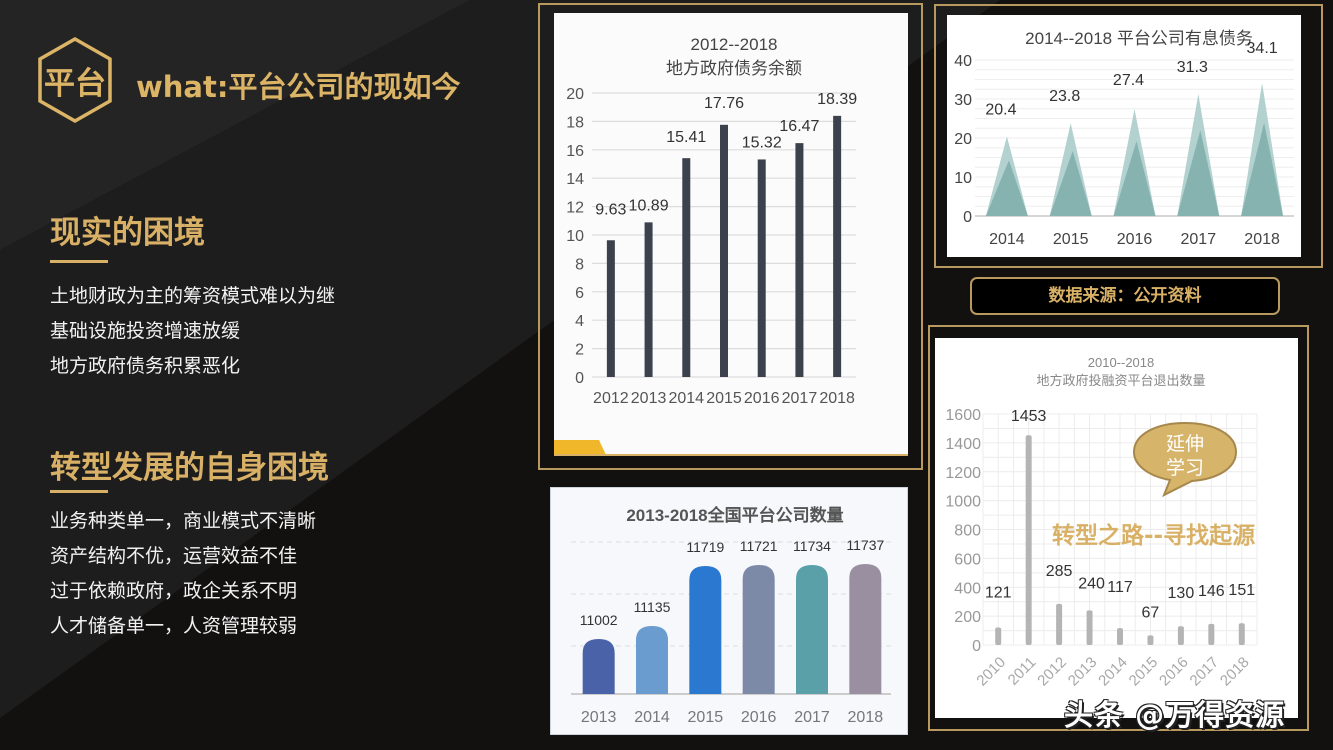 The width and height of the screenshot is (1333, 750). Describe the element at coordinates (189, 468) in the screenshot. I see `section-title-transformation: 转型发展的自身困境` at that location.